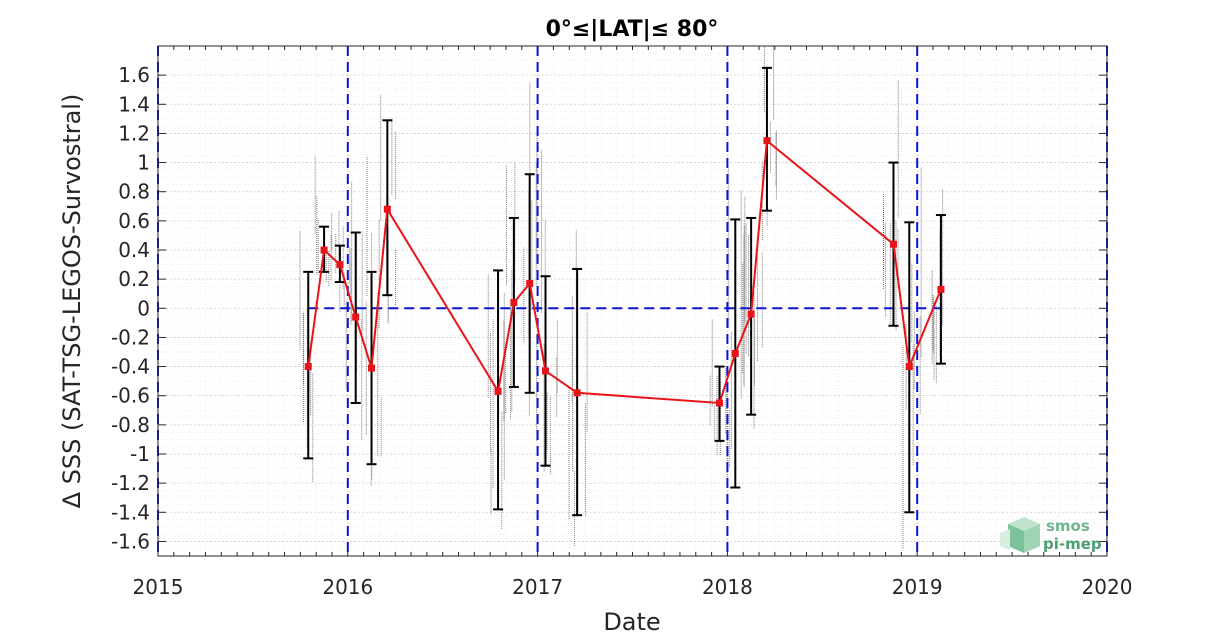  What do you see at coordinates (130, 367) in the screenshot?
I see `y-tick-label: -0.4` at bounding box center [130, 367].